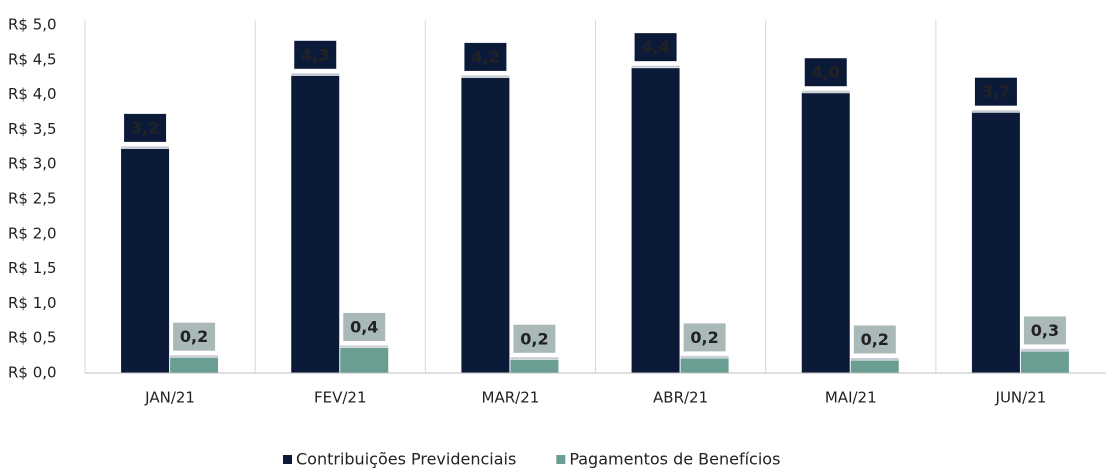 The width and height of the screenshot is (1106, 469). I want to click on legend-label: Pagamentos de Benefícios, so click(674, 459).